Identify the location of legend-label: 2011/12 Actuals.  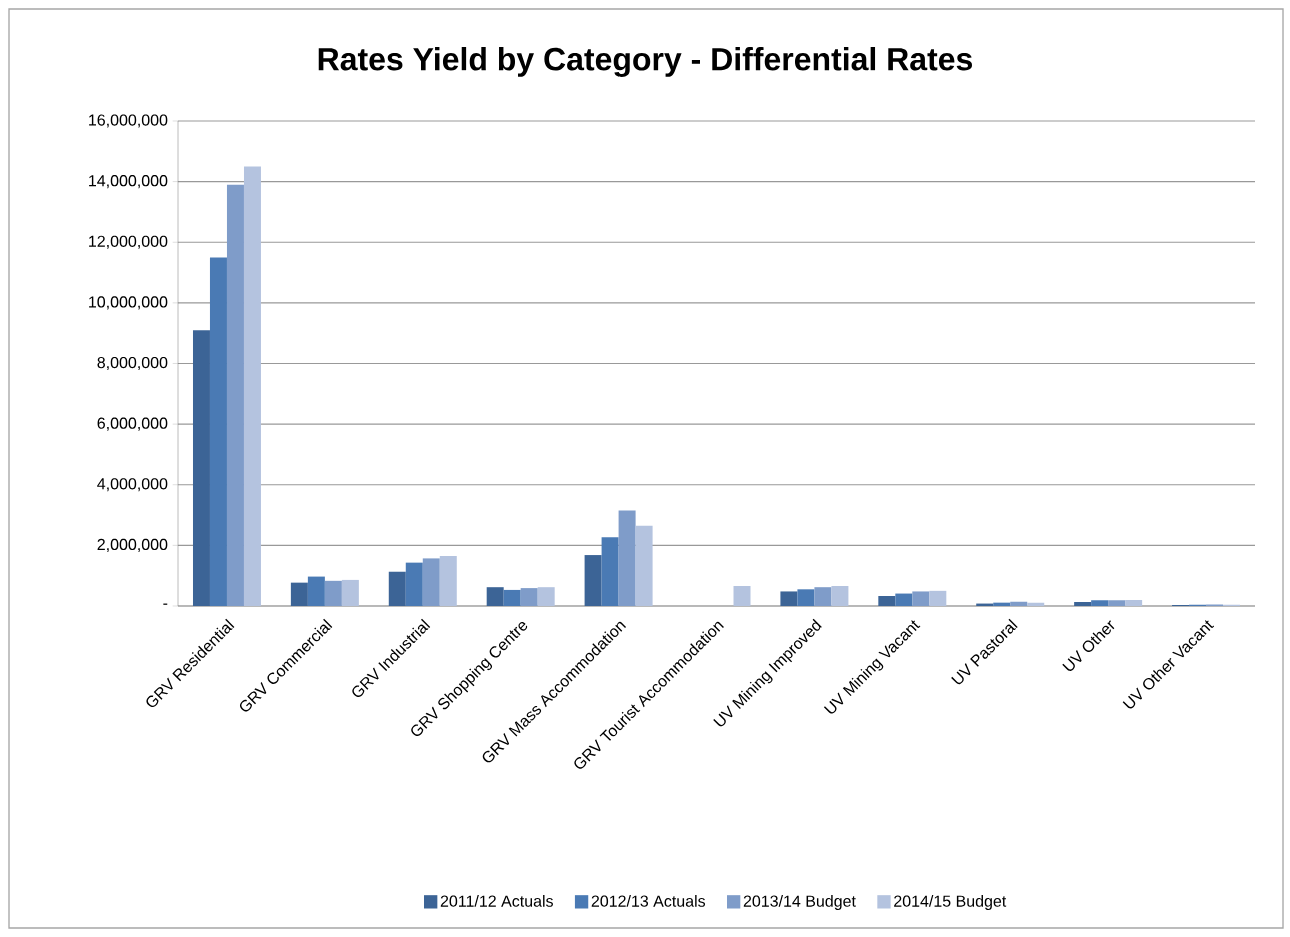
(496, 901).